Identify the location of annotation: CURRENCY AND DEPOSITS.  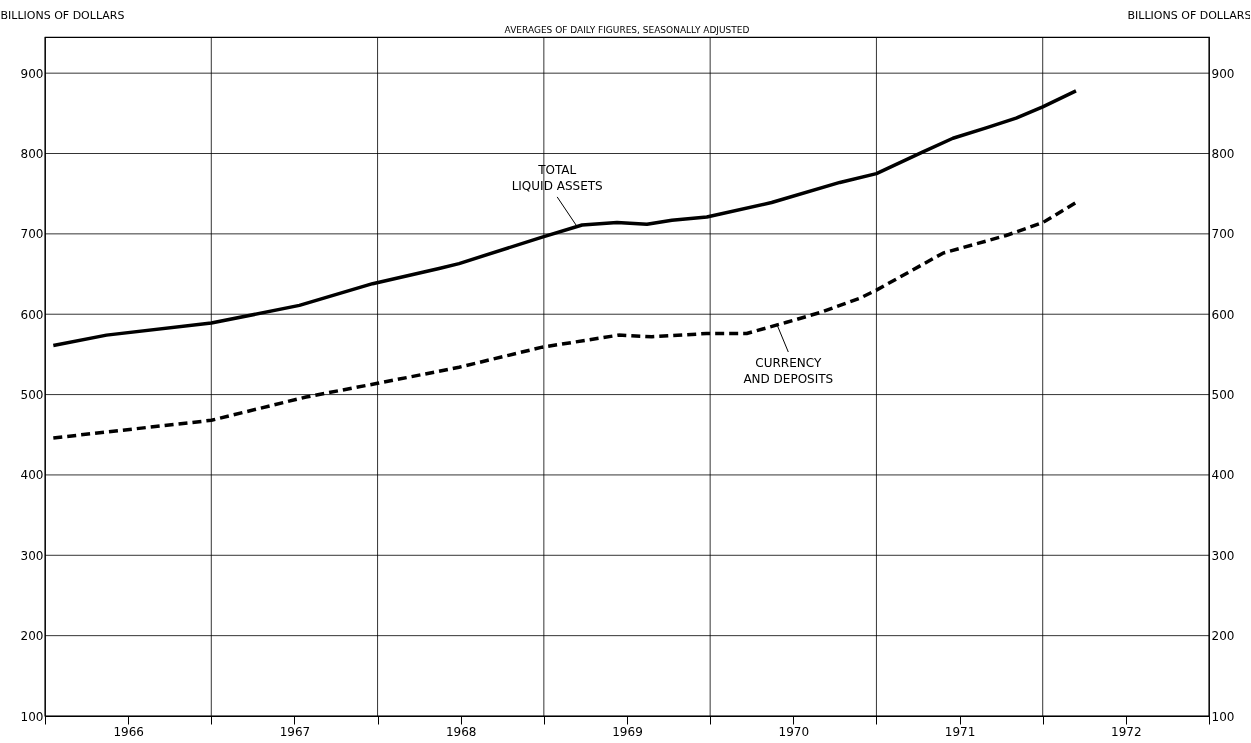
(788, 370).